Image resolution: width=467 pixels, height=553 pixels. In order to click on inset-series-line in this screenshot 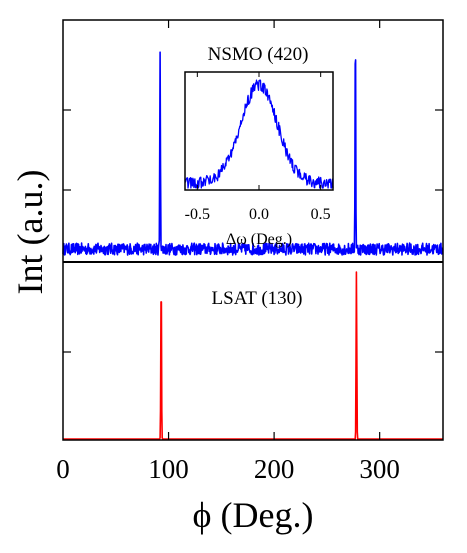, I will do `click(259, 134)`.